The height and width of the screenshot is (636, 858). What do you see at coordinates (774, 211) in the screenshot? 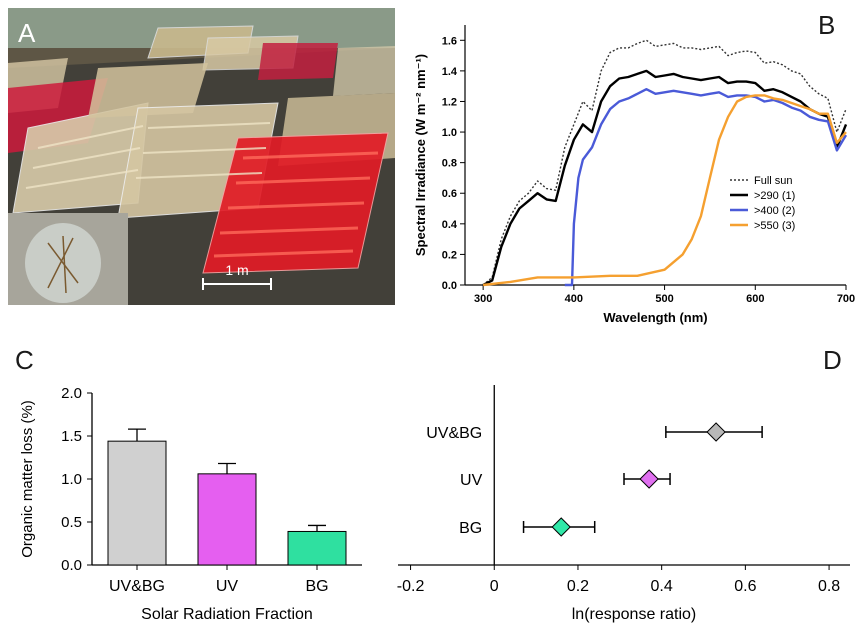
I see `legend-label: >400 (2)` at bounding box center [774, 211].